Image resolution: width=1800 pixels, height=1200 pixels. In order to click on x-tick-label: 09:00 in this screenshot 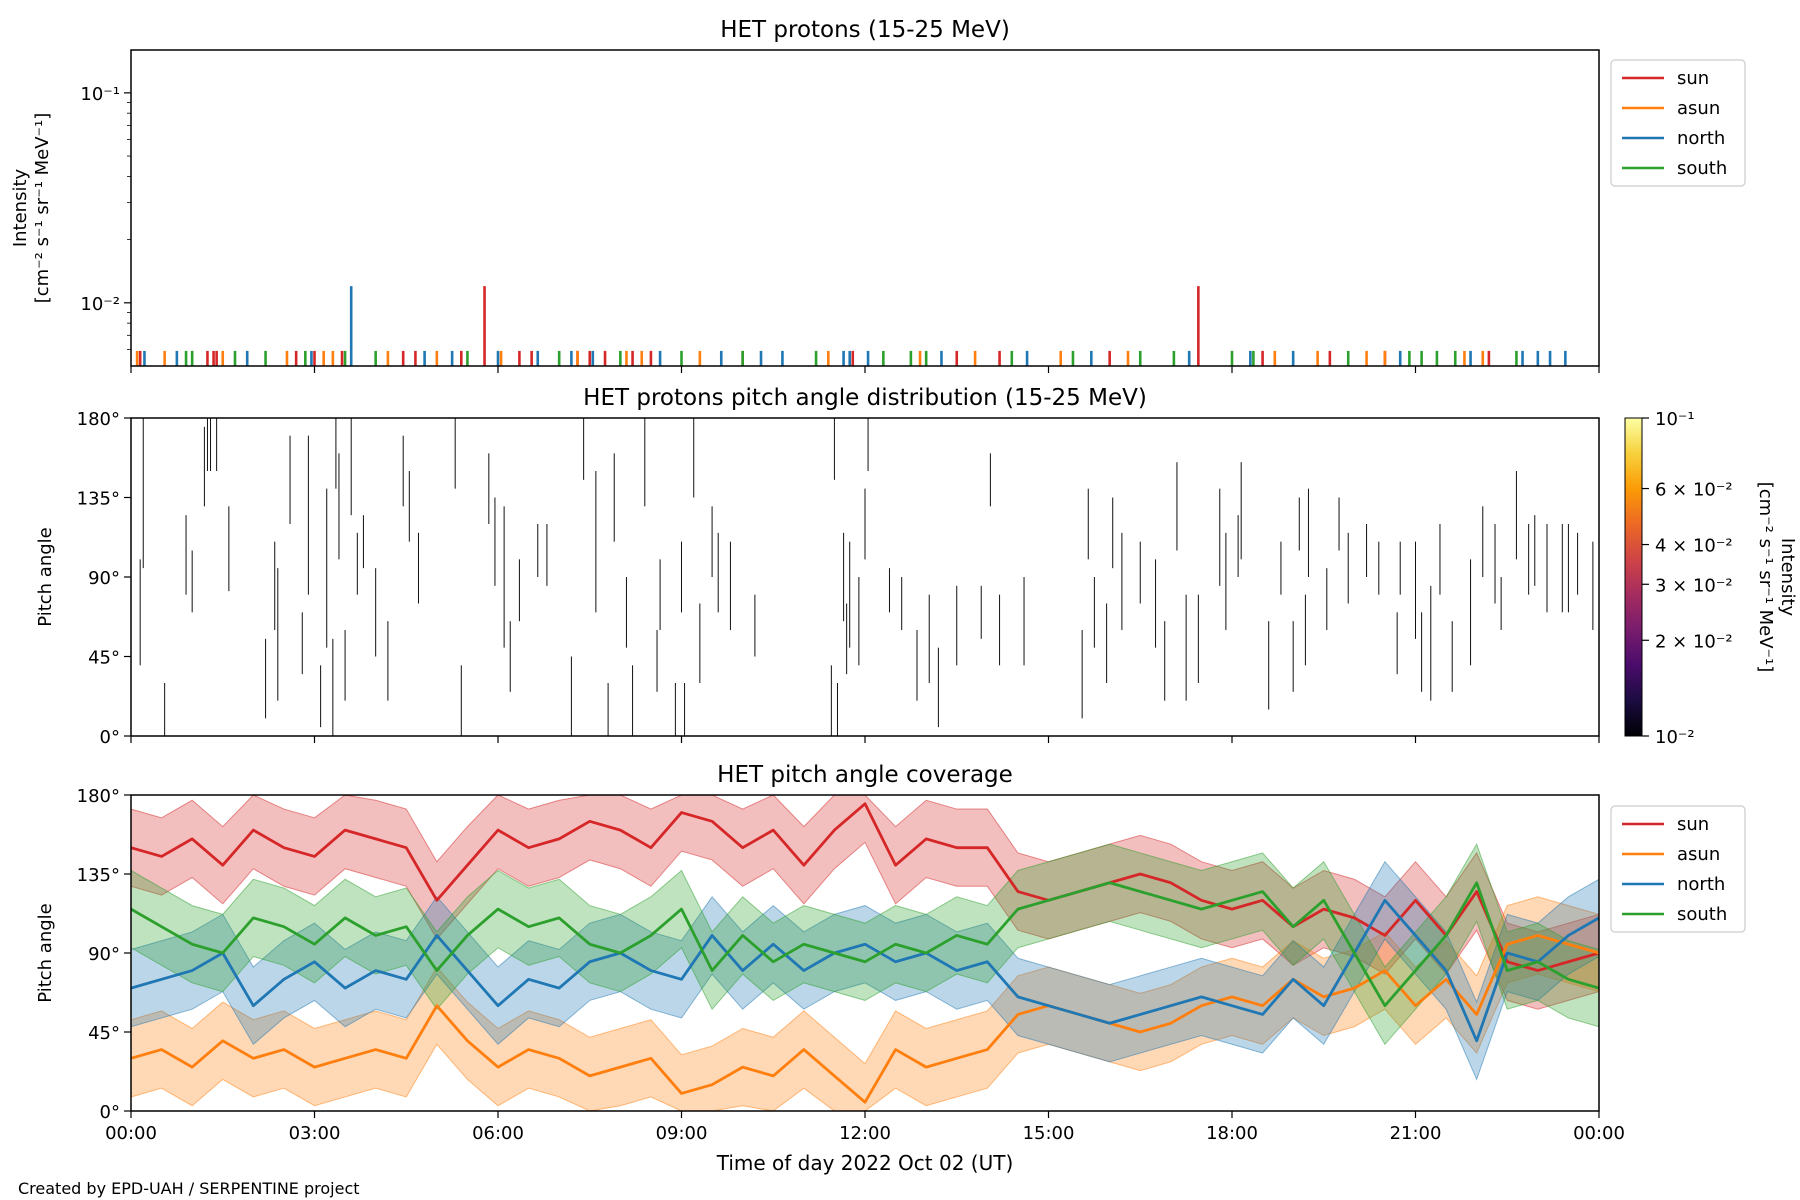, I will do `click(682, 1133)`.